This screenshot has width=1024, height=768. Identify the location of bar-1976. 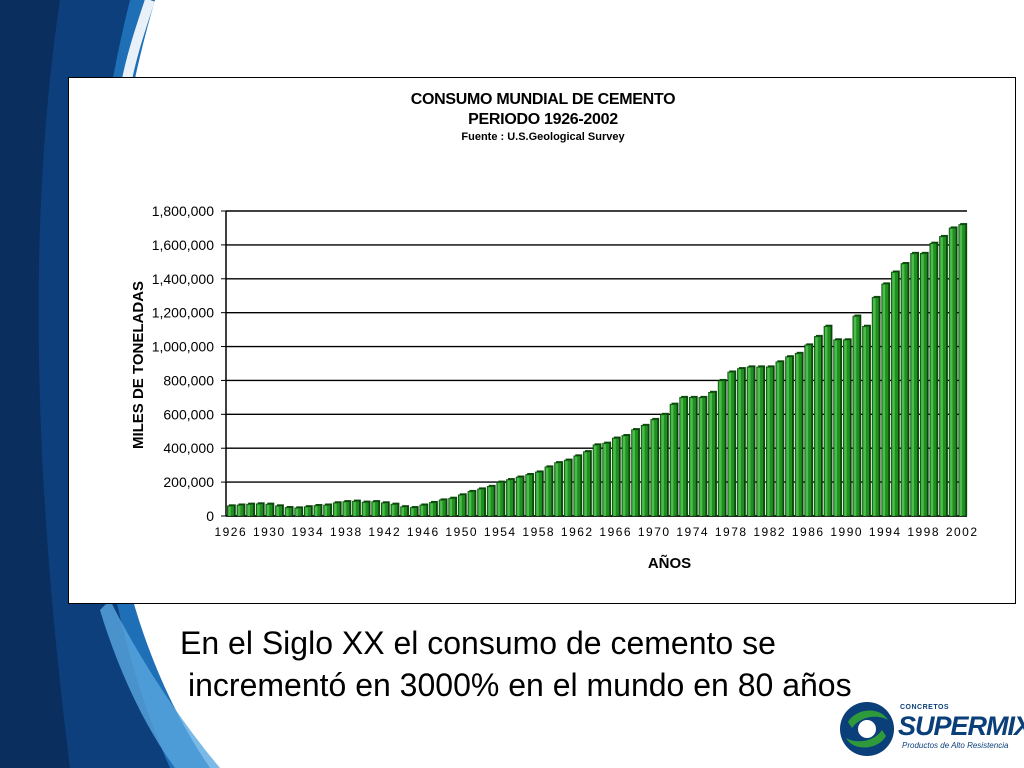
(712, 454).